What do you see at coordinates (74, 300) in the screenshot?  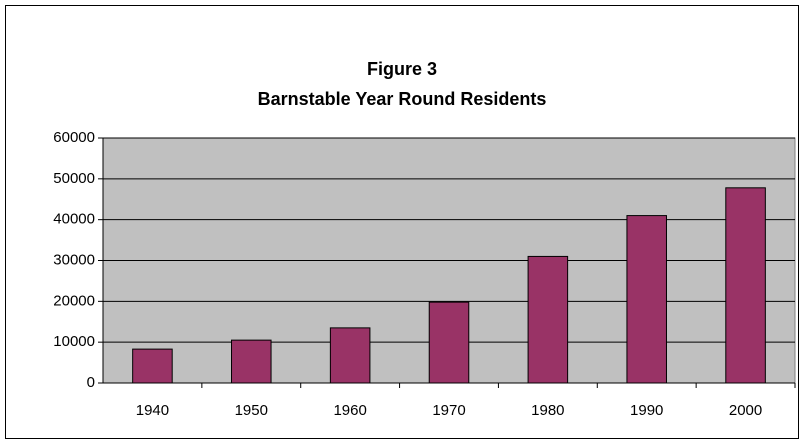 I see `y-tick-label: 20000` at bounding box center [74, 300].